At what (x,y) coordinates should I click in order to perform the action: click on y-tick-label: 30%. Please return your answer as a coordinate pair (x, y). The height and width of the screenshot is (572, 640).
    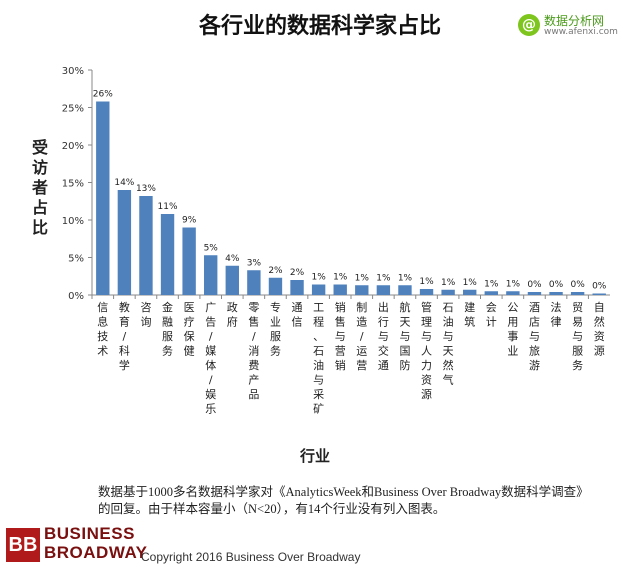
    Looking at the image, I should click on (73, 71).